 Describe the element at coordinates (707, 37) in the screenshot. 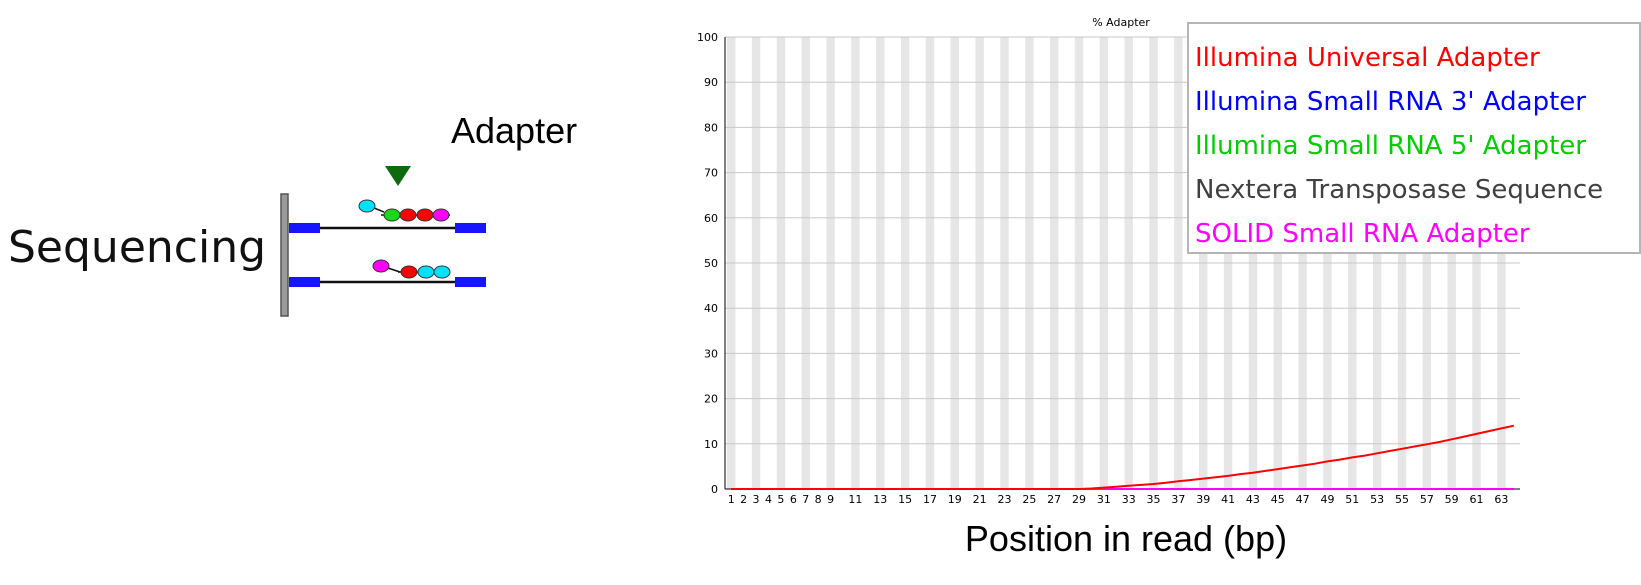

I see `y-tick-label: 100` at that location.